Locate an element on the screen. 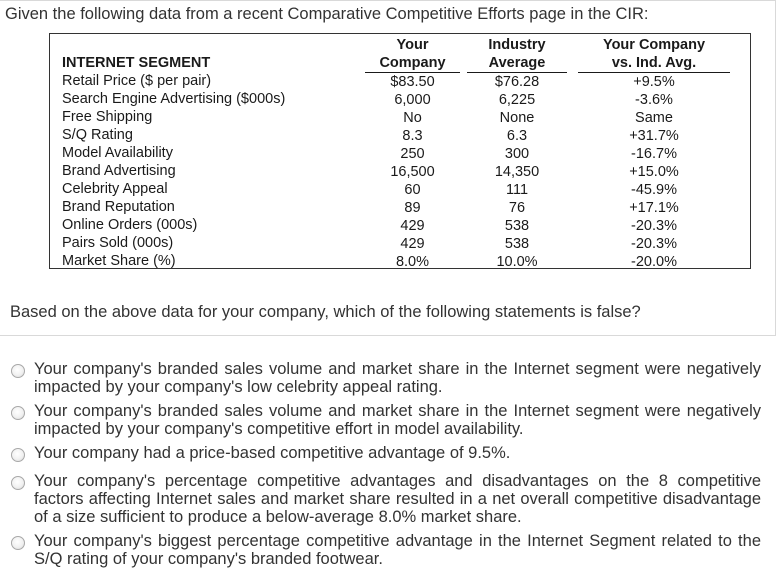  table-cell-vs: -3.6% is located at coordinates (654, 100).